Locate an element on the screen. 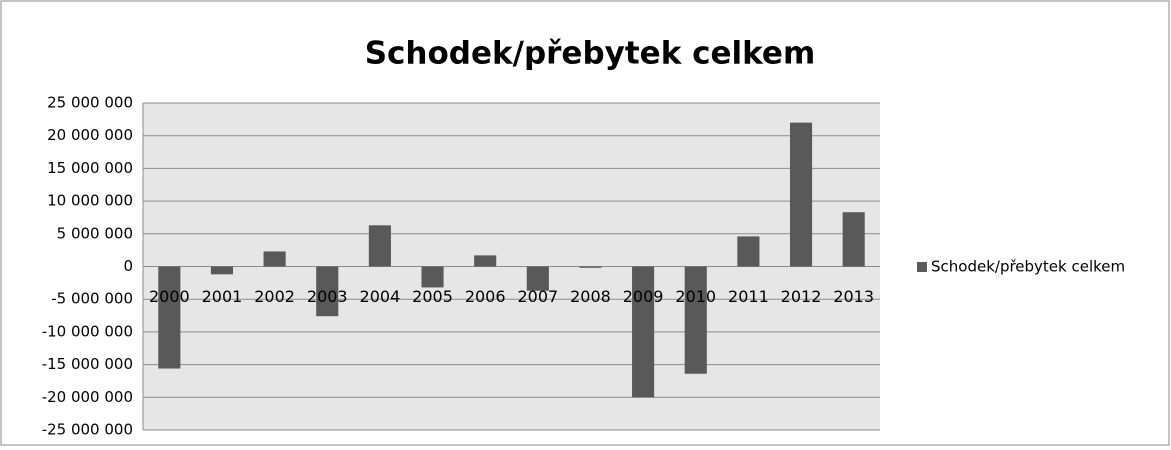  x-tick-label: 2012 is located at coordinates (801, 296).